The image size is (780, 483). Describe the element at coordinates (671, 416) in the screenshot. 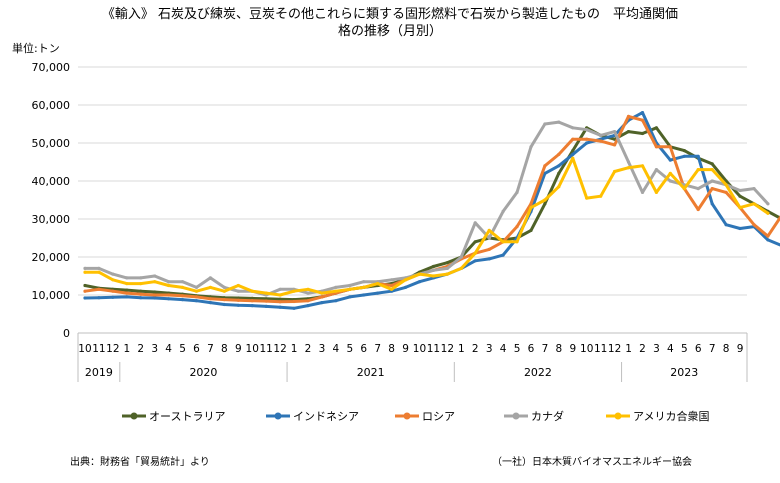

I see `legend-label: アメリカ合衆国` at that location.